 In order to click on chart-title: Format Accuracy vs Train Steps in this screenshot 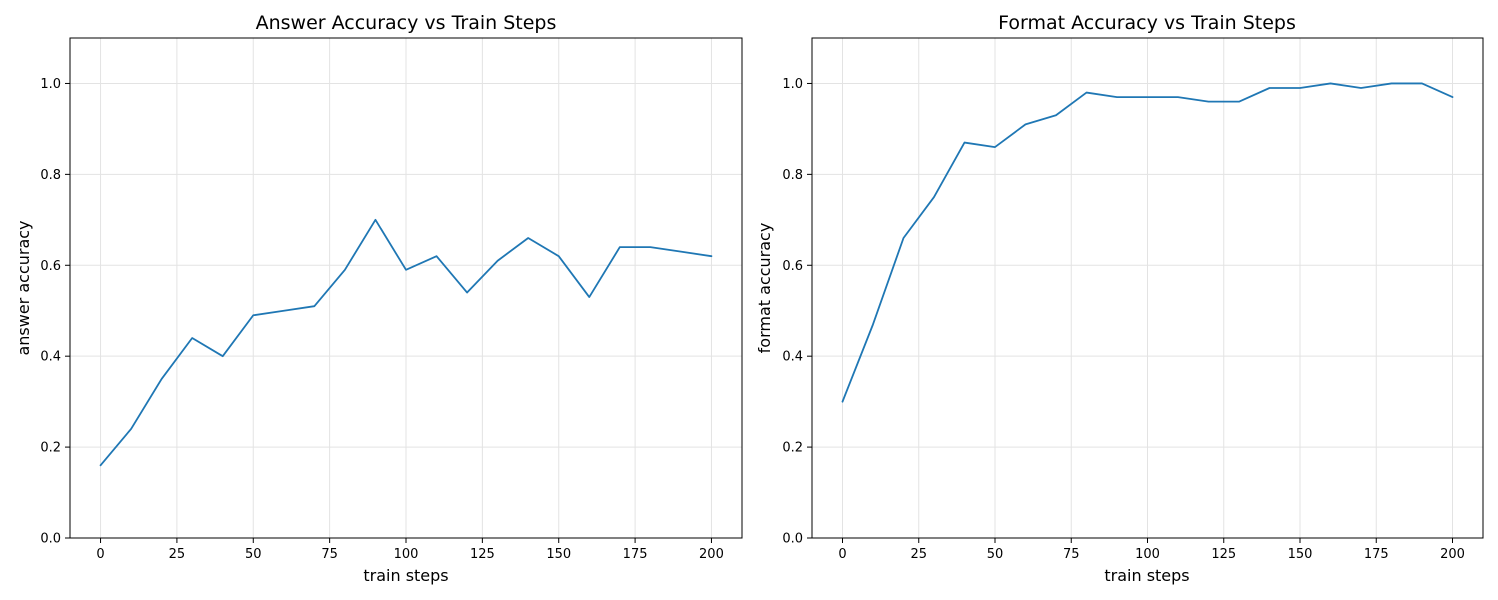, I will do `click(1147, 23)`.